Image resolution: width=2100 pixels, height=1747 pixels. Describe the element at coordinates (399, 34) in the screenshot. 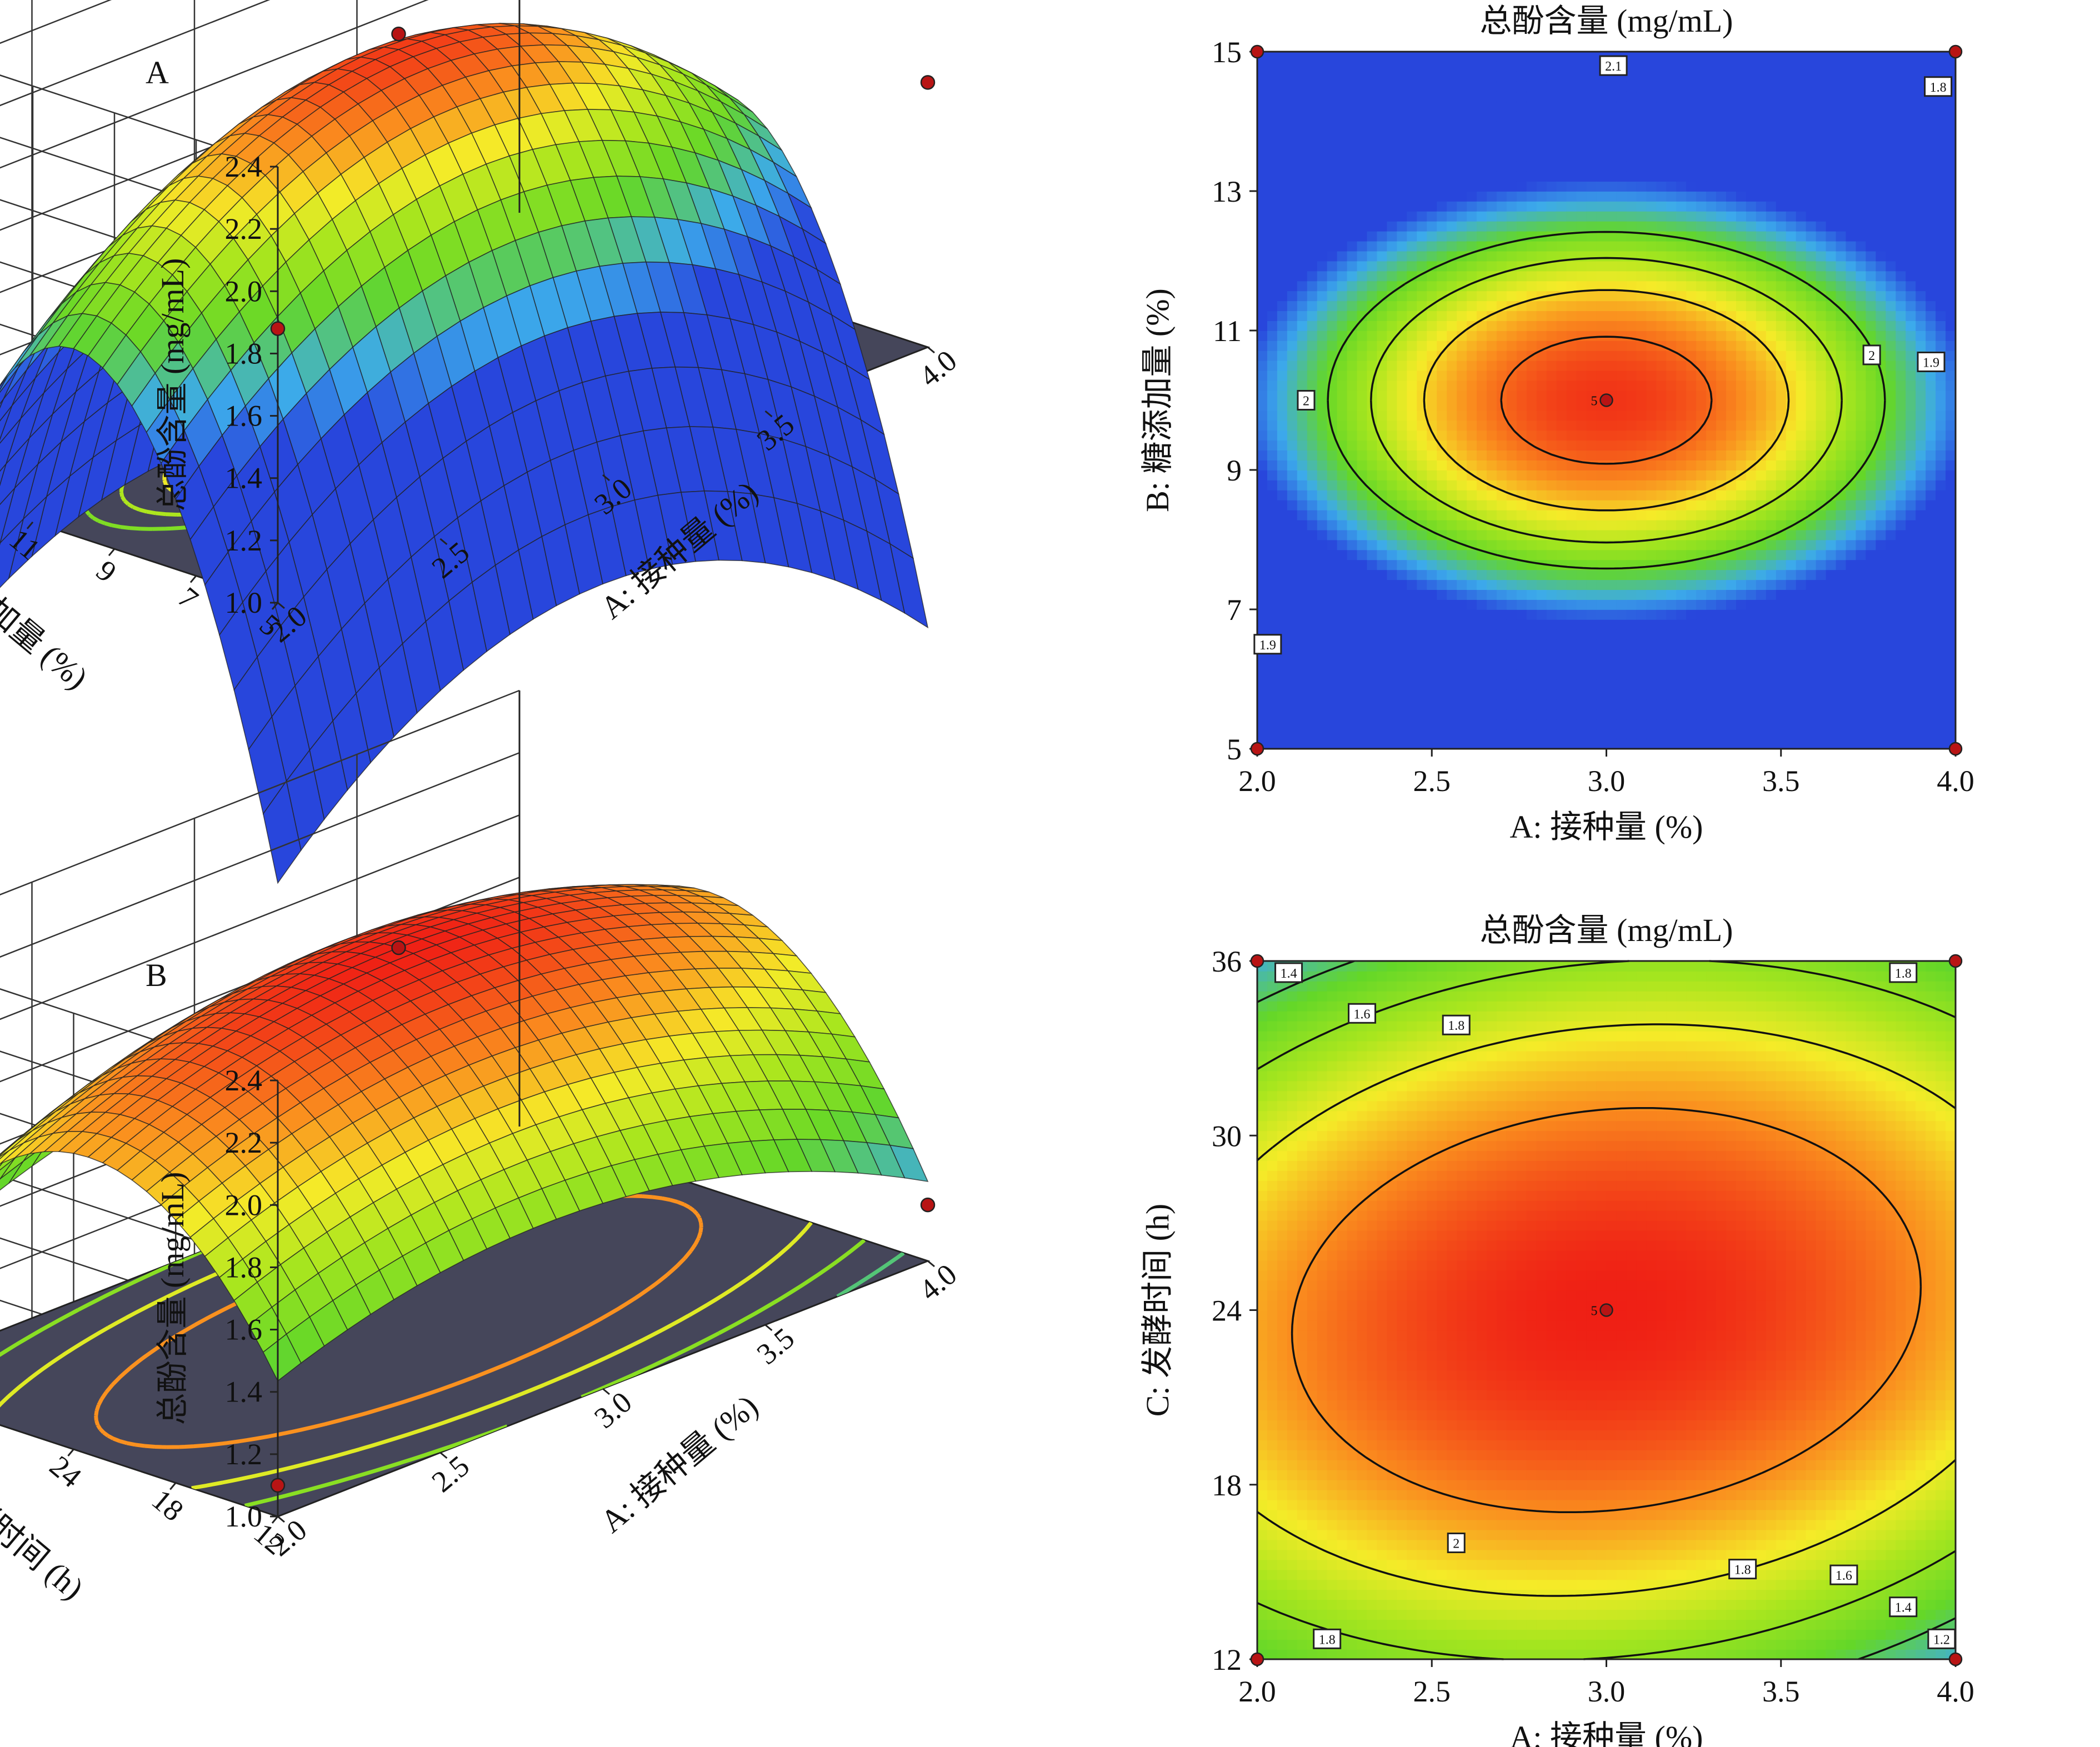

I see `design-point` at that location.